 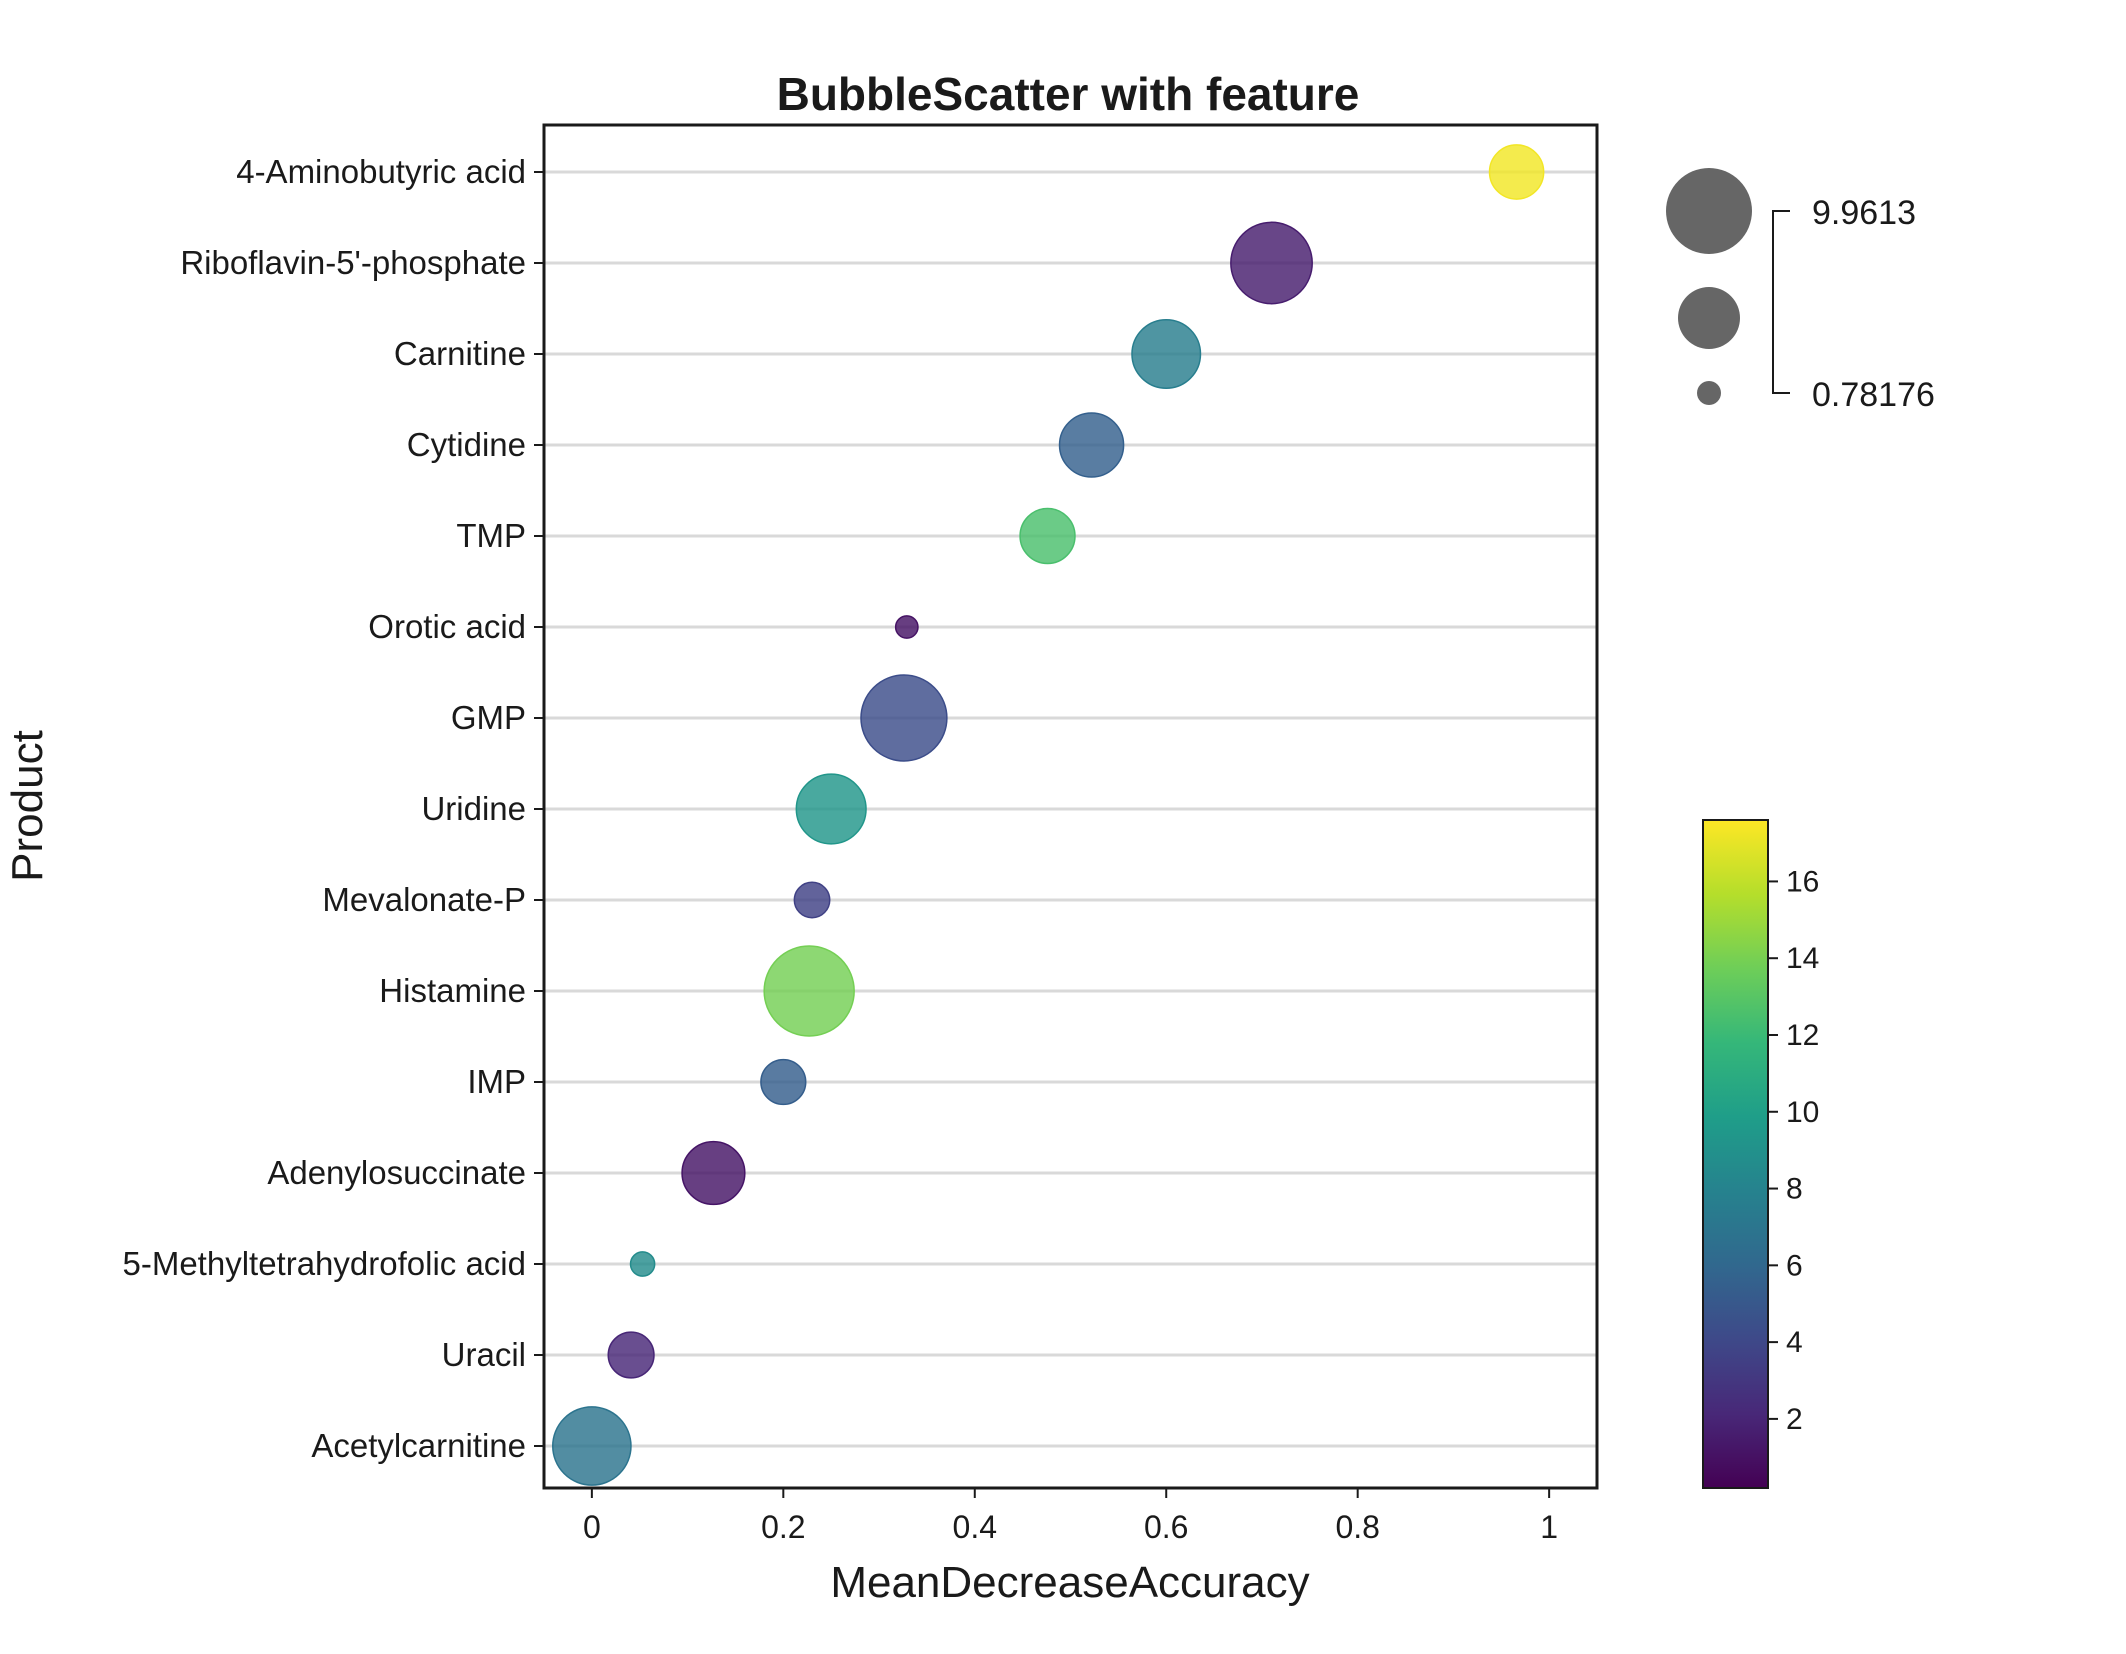 I want to click on y-tick-label: Adenylosuccinate, so click(x=396, y=1172).